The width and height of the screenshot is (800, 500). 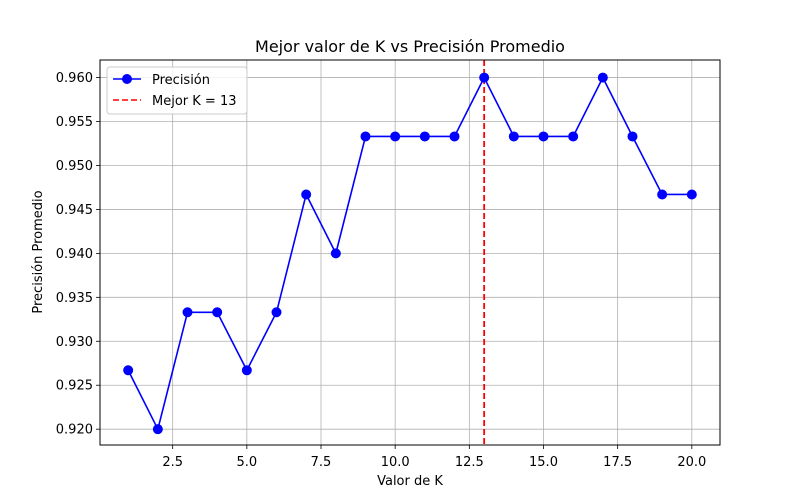 What do you see at coordinates (410, 46) in the screenshot?
I see `chart-title: Mejor valor de K vs Precisión Promedio` at bounding box center [410, 46].